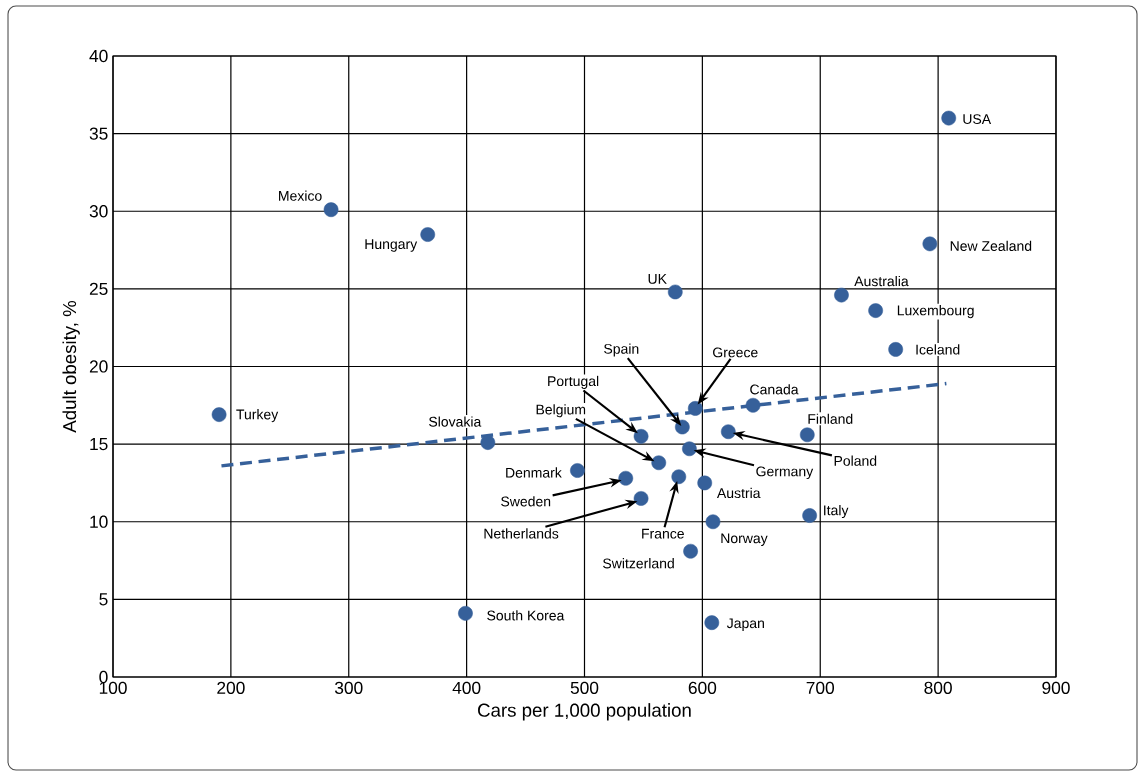 The height and width of the screenshot is (775, 1143). I want to click on x-tick-label: 800, so click(938, 687).